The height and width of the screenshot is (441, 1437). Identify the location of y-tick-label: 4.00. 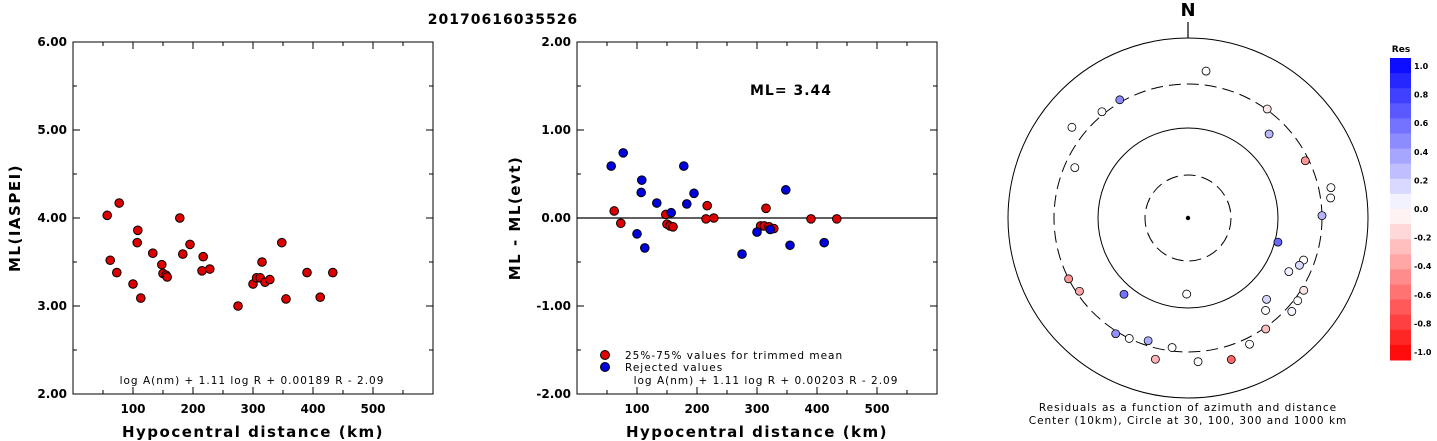
(52, 218).